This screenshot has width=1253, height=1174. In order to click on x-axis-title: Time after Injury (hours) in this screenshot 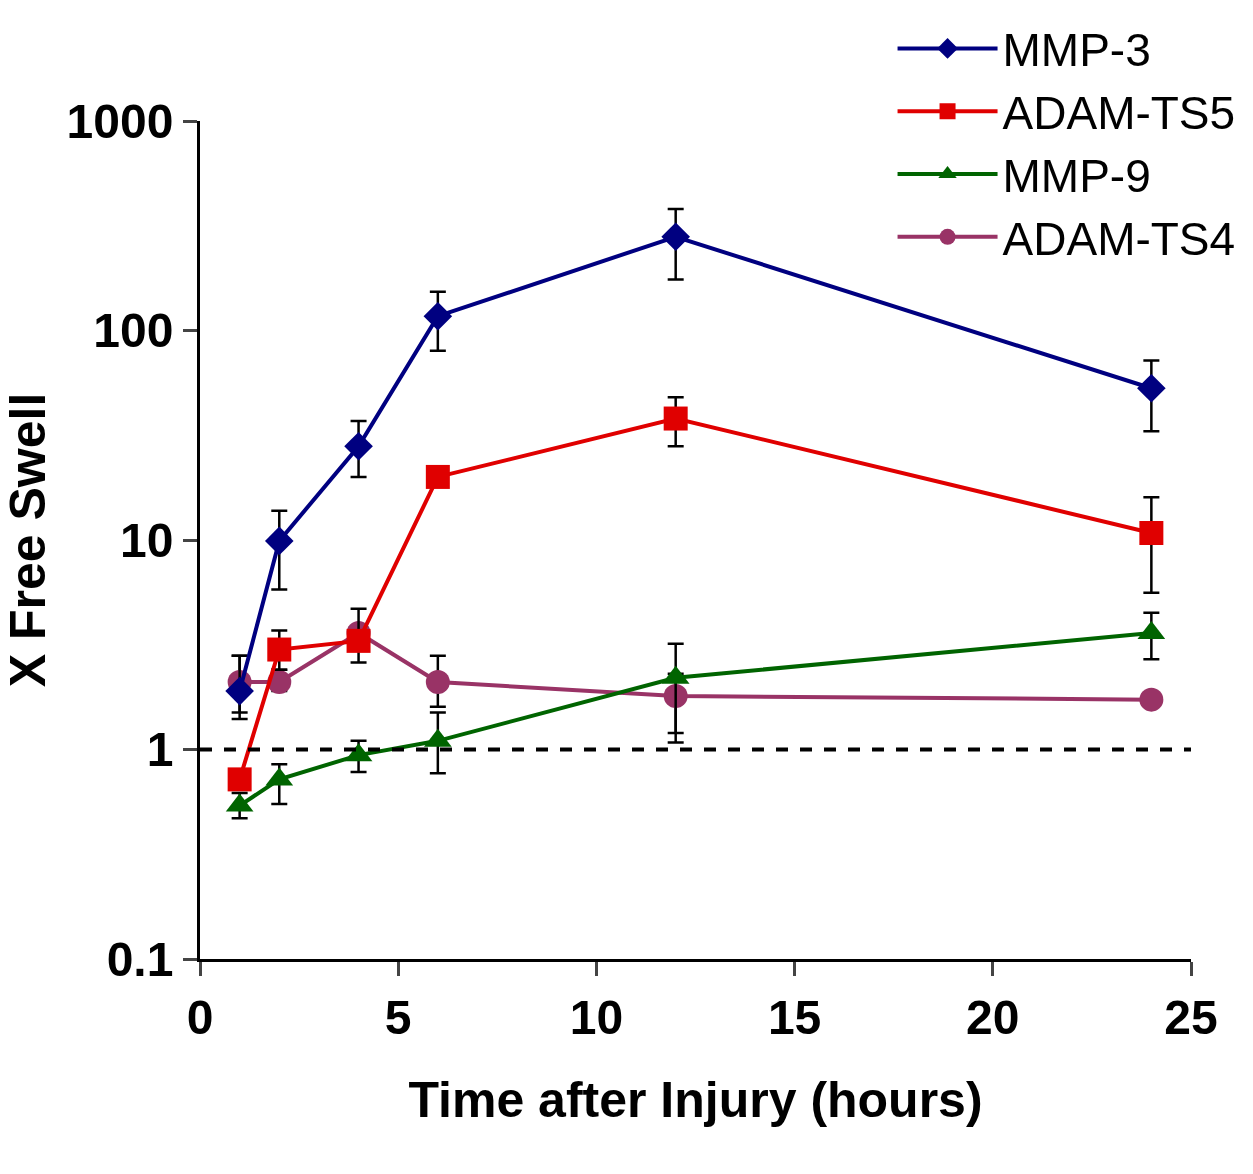, I will do `click(695, 1100)`.